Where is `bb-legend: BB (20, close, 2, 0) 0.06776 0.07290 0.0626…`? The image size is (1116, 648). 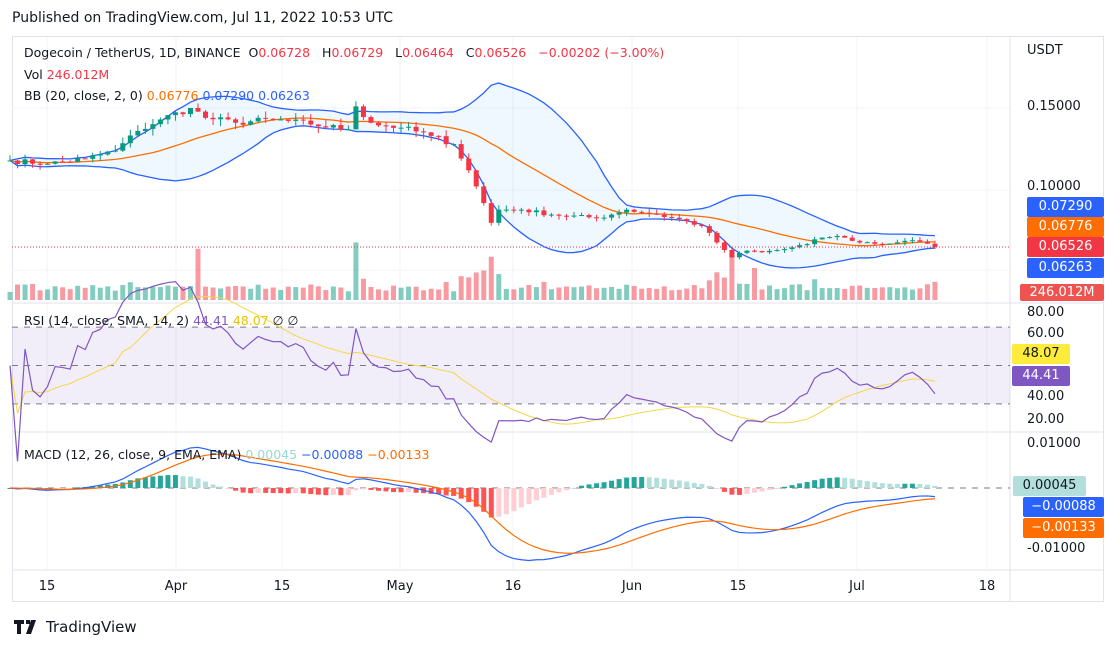 bb-legend: BB (20, close, 2, 0) 0.06776 0.07290 0.0626… is located at coordinates (167, 95).